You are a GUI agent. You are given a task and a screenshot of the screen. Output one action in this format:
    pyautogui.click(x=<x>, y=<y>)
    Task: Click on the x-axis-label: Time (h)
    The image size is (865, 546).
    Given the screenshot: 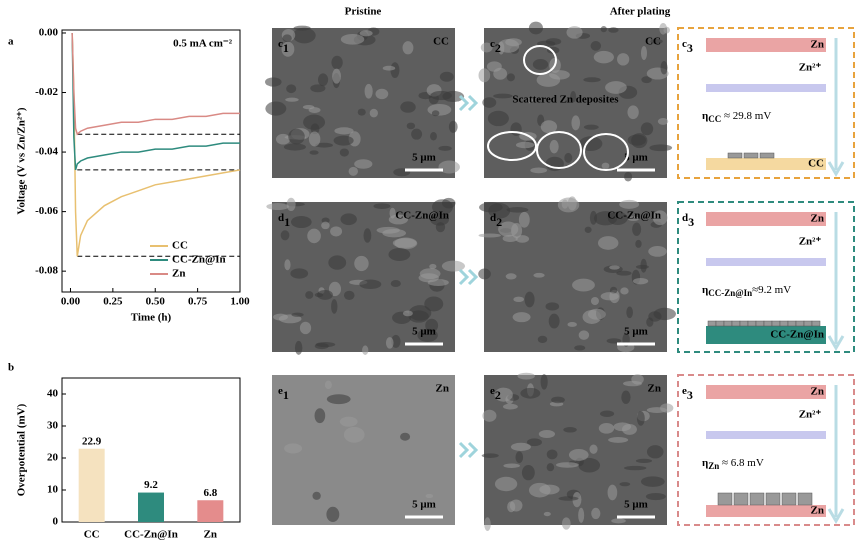 What is the action you would take?
    pyautogui.click(x=151, y=318)
    